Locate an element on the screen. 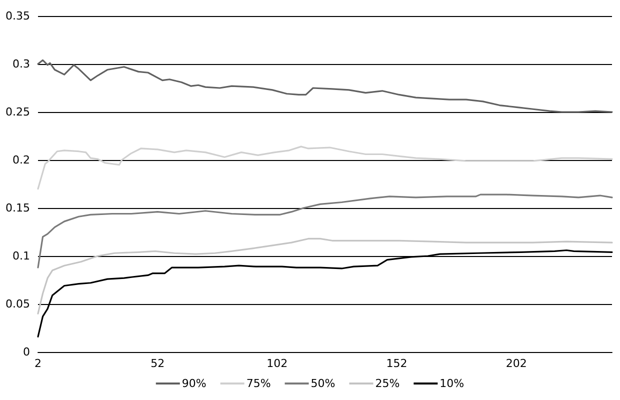  legend-label: 50% is located at coordinates (323, 383).